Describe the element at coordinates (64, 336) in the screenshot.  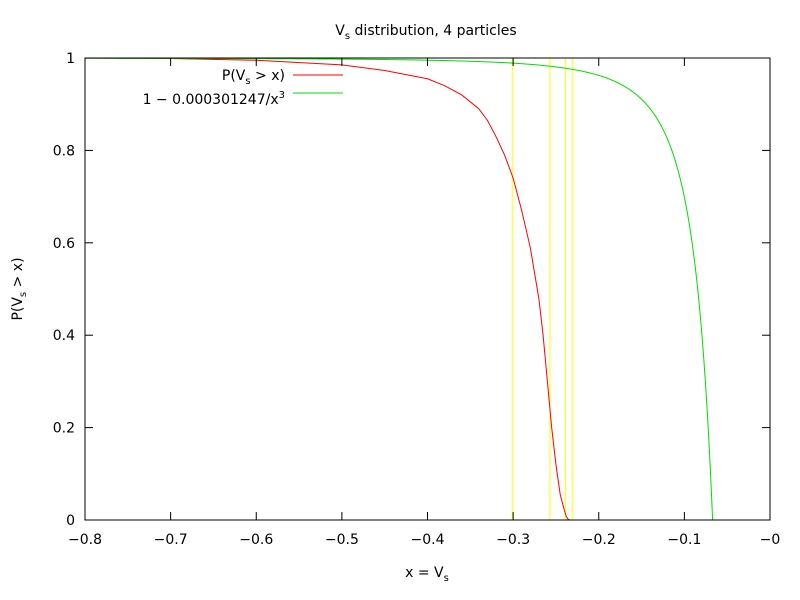
I see `y-tick-label-3: 0.4` at that location.